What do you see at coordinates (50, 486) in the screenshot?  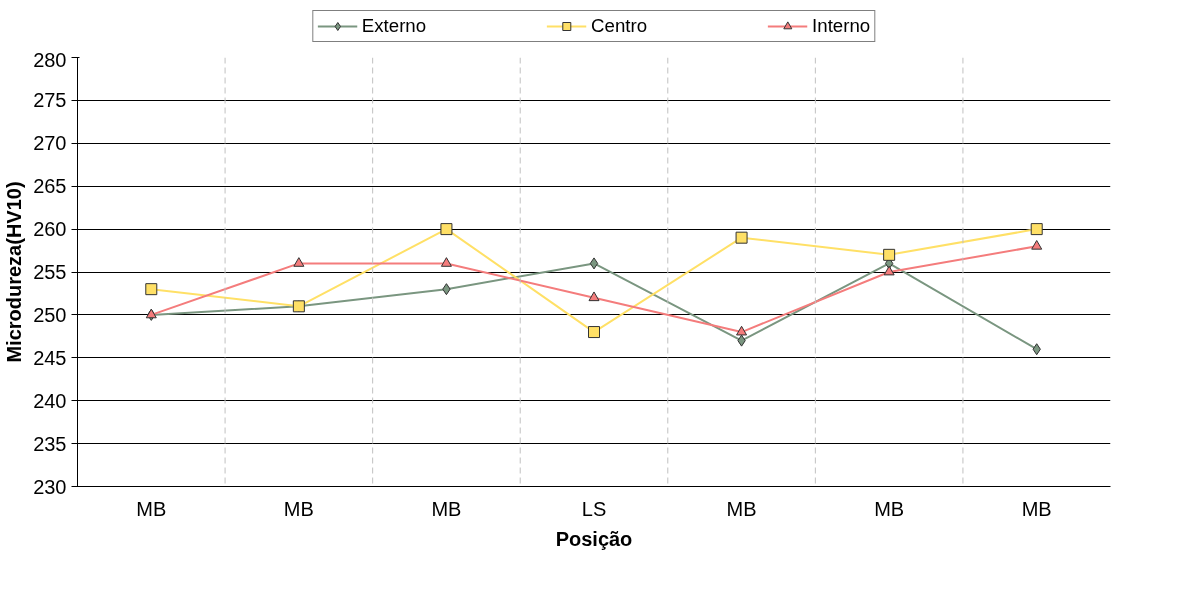 I see `y-tick-label: 230` at bounding box center [50, 486].